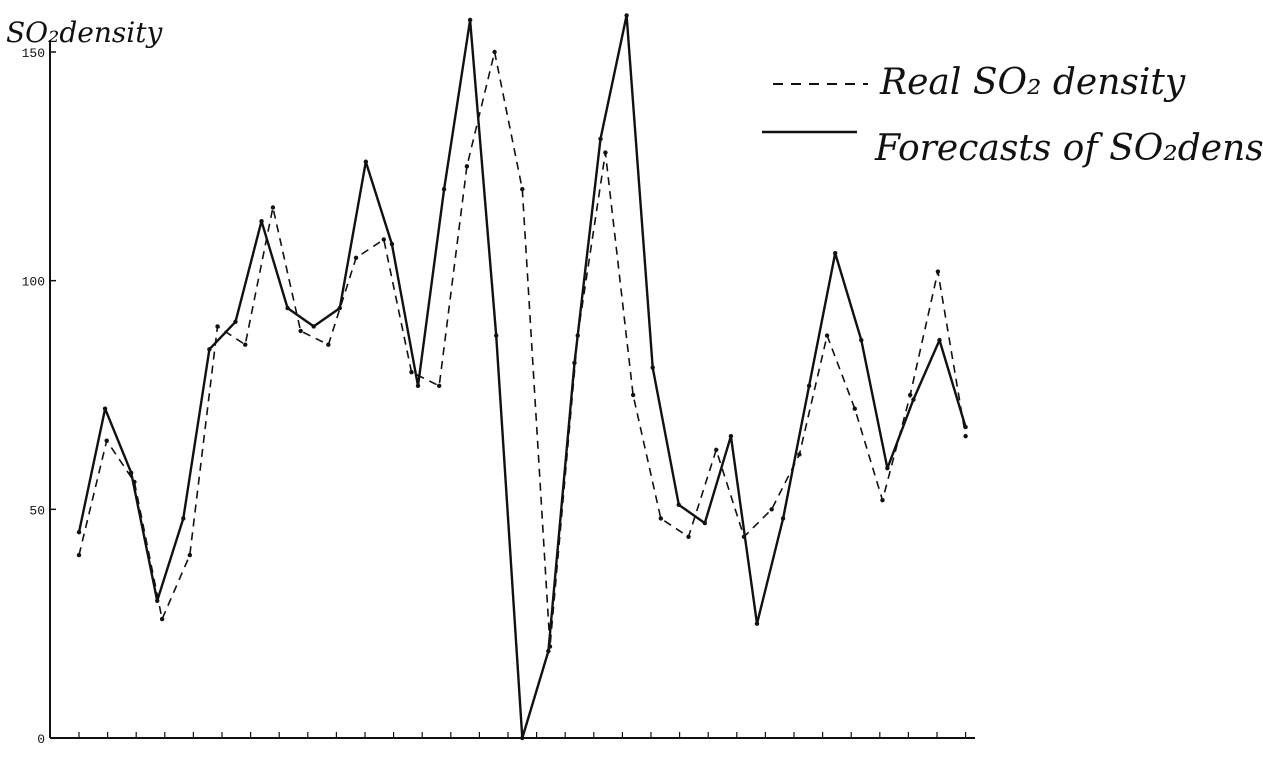 This screenshot has height=776, width=1263. What do you see at coordinates (33, 53) in the screenshot?
I see `y-tick-label: 150` at bounding box center [33, 53].